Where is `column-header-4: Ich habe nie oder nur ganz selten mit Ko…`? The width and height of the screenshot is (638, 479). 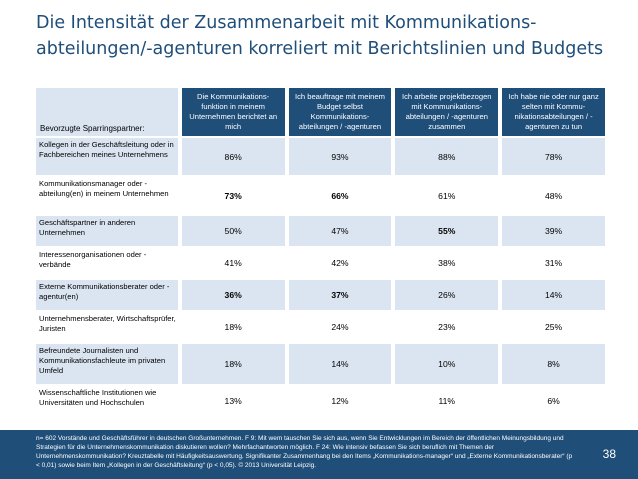
column-header-4: Ich habe nie oder nur ganz selten mit Ko… is located at coordinates (553, 112).